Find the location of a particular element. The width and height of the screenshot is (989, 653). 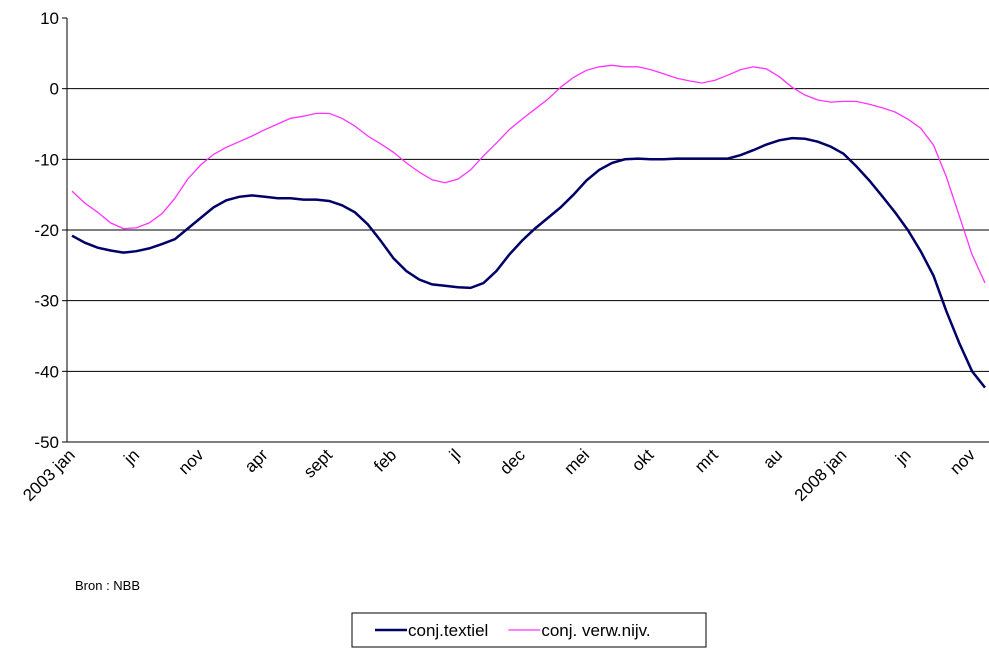

x-tick-label: apr is located at coordinates (256, 460).